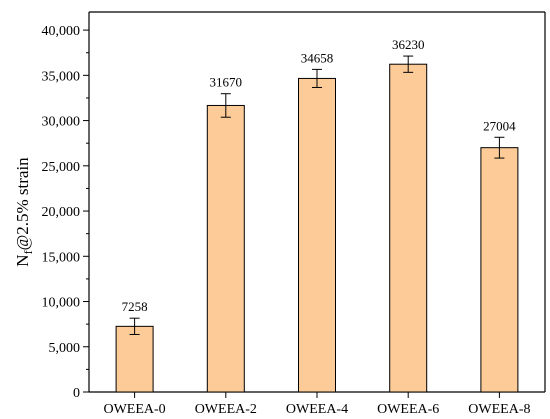  Describe the element at coordinates (28, 252) in the screenshot. I see `y-axis-title-sub: f` at that location.